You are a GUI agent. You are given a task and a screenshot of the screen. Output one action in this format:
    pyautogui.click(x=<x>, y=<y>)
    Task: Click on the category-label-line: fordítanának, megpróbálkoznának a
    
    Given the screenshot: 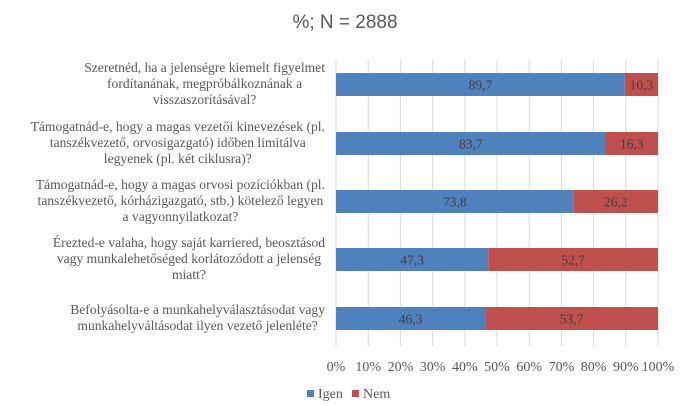 What is the action you would take?
    pyautogui.click(x=205, y=83)
    